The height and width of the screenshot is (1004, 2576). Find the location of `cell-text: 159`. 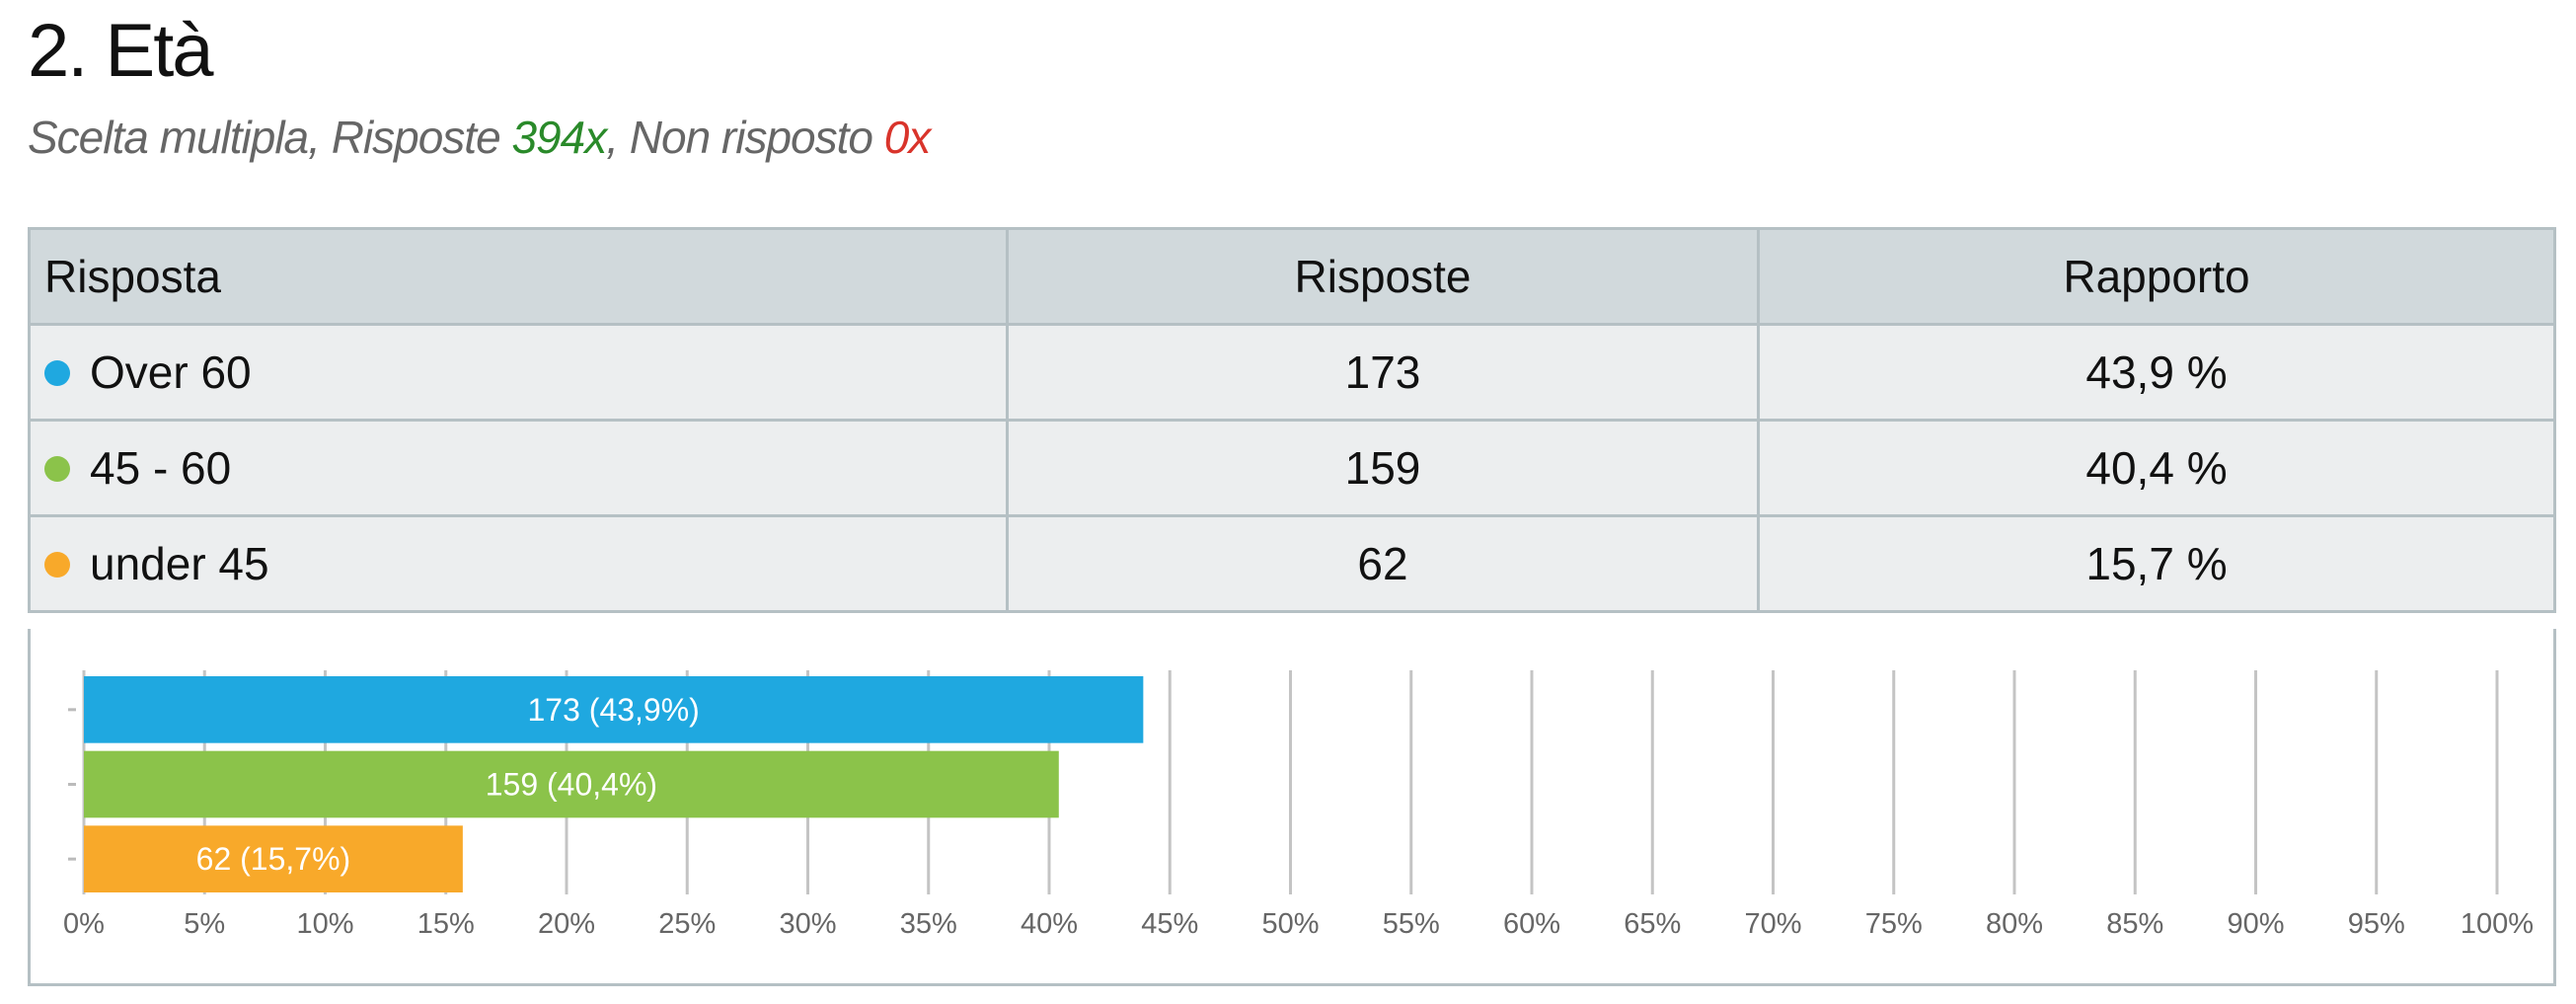

cell-text: 159 is located at coordinates (1383, 468).